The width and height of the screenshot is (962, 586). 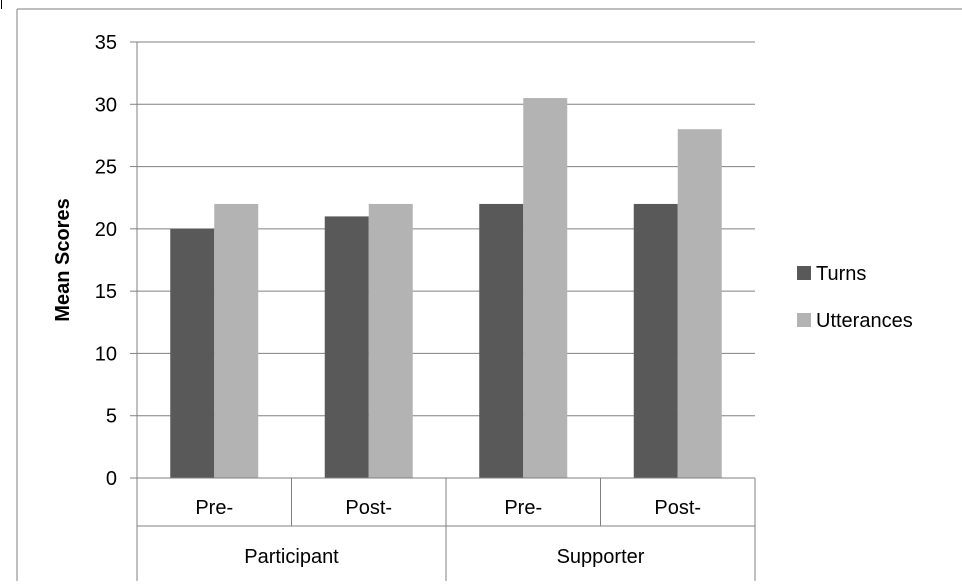 I want to click on legend-label-turns: Turns, so click(x=841, y=274).